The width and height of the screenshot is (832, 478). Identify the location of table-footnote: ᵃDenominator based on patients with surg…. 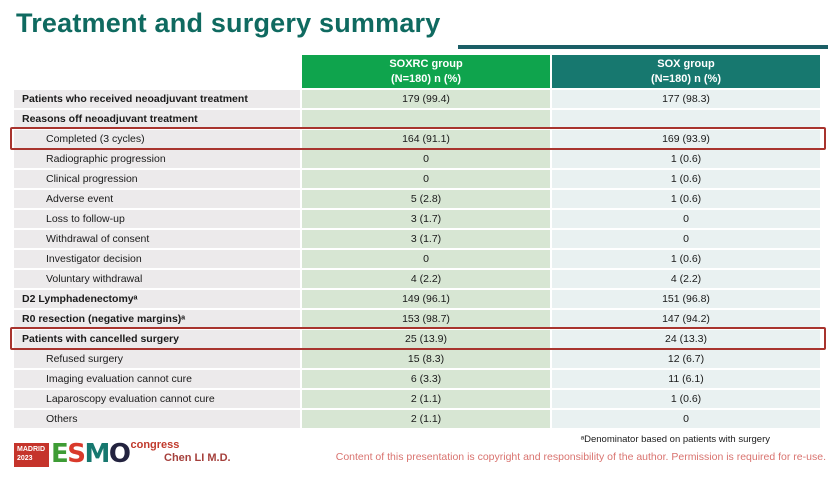
(675, 439).